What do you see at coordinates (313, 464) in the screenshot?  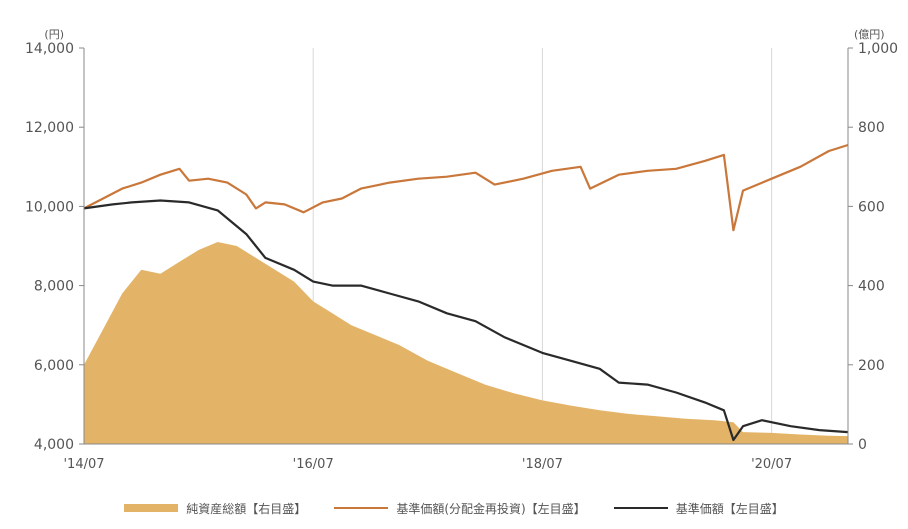 I see `x-tick-label: '16/07` at bounding box center [313, 464].